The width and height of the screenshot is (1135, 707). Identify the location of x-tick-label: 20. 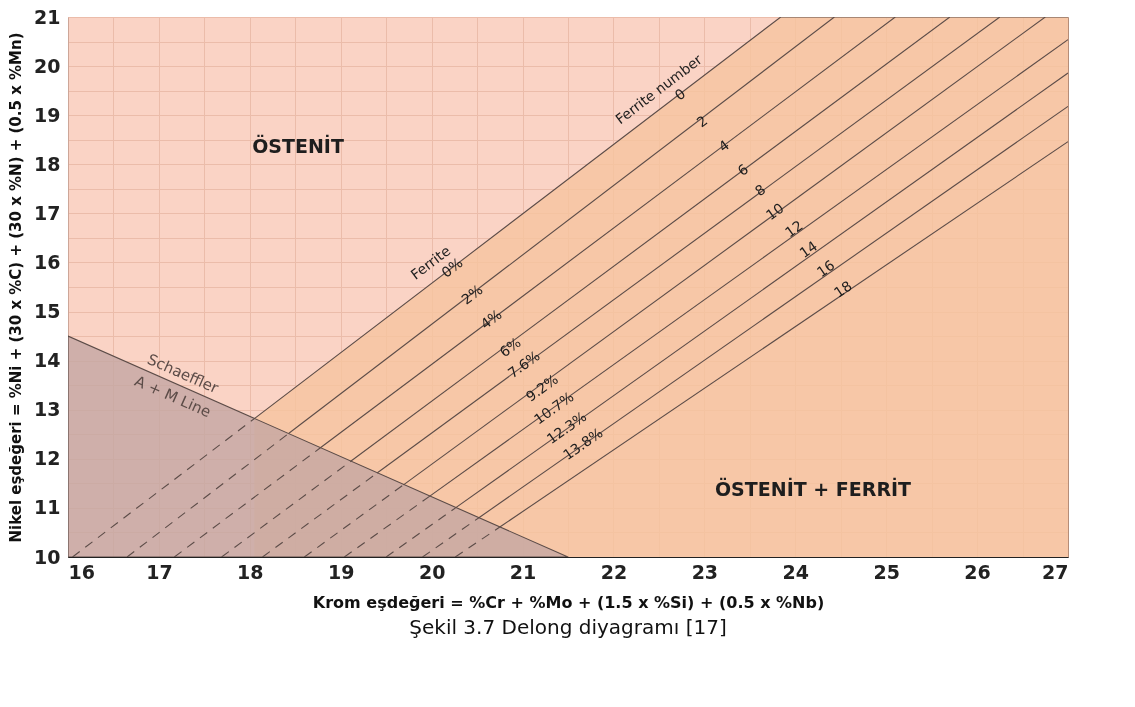
(432, 571).